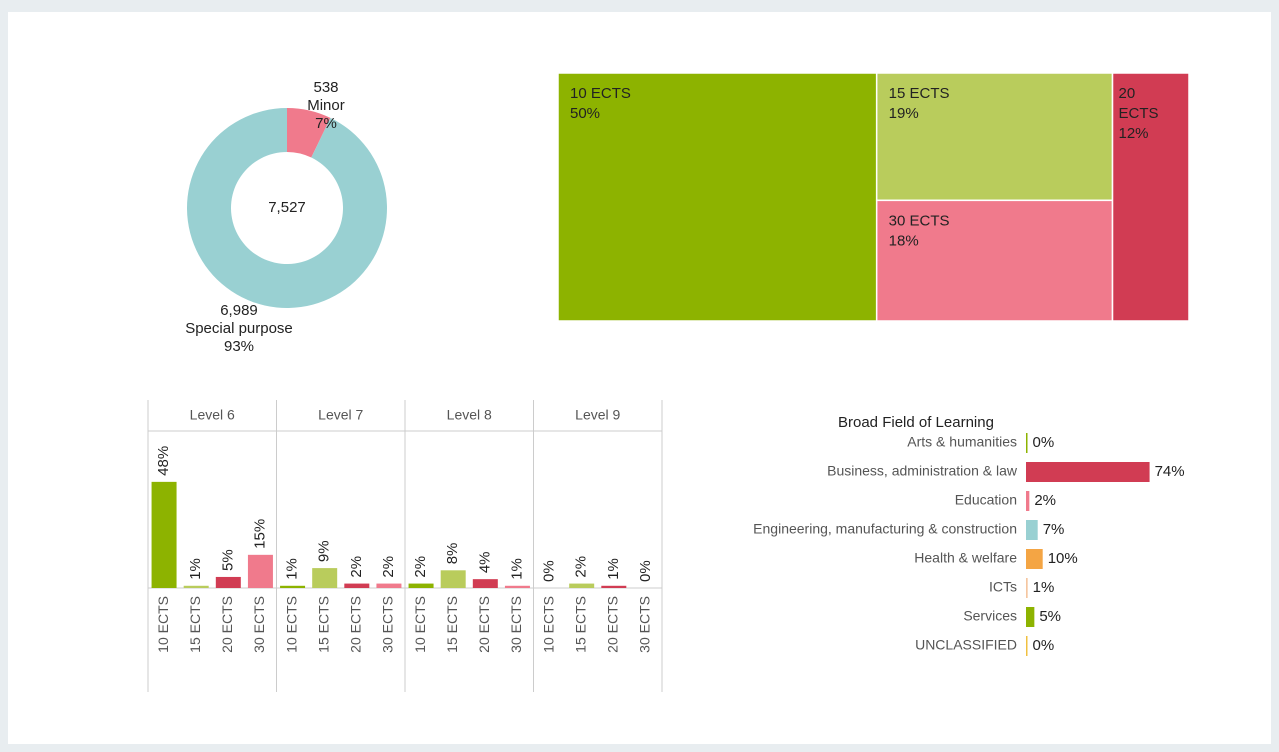 This screenshot has width=1279, height=752. Describe the element at coordinates (325, 87) in the screenshot. I see `slice-value-label: 538` at that location.